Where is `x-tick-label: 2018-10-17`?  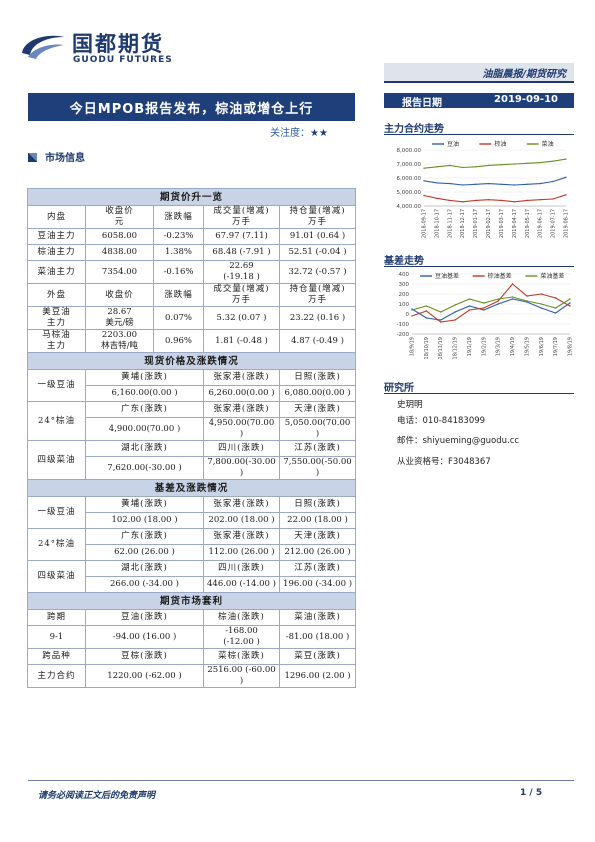
x-tick-label: 2018-10-17 is located at coordinates (437, 223).